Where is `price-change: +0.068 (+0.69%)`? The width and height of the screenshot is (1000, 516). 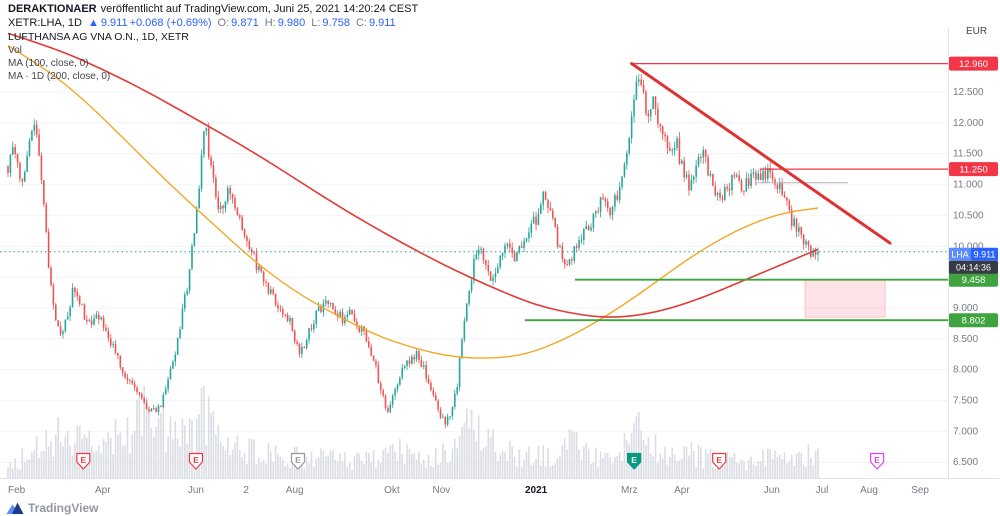
price-change: +0.068 (+0.69%) is located at coordinates (170, 23).